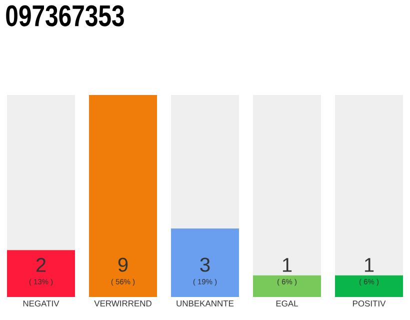 The image size is (410, 320). I want to click on x-tick-label: EGAL, so click(287, 303).